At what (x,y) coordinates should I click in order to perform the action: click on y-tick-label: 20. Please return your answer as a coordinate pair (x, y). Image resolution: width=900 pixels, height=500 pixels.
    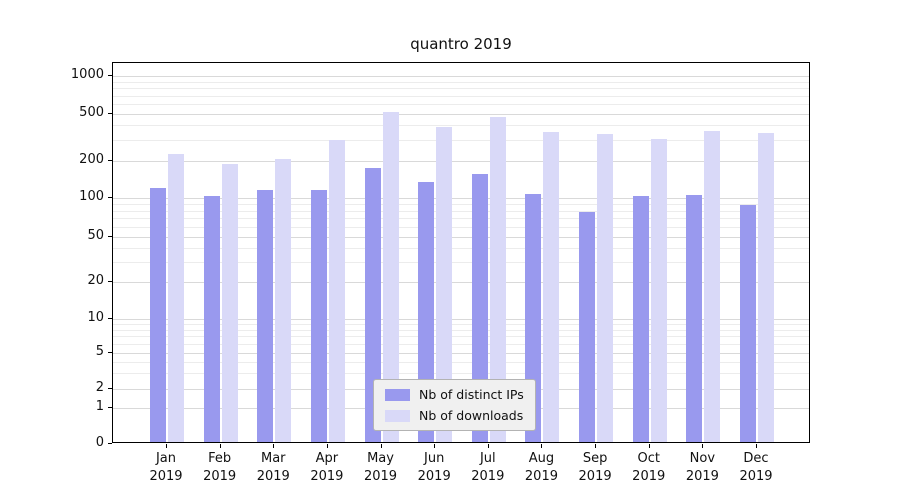
    Looking at the image, I should click on (95, 281).